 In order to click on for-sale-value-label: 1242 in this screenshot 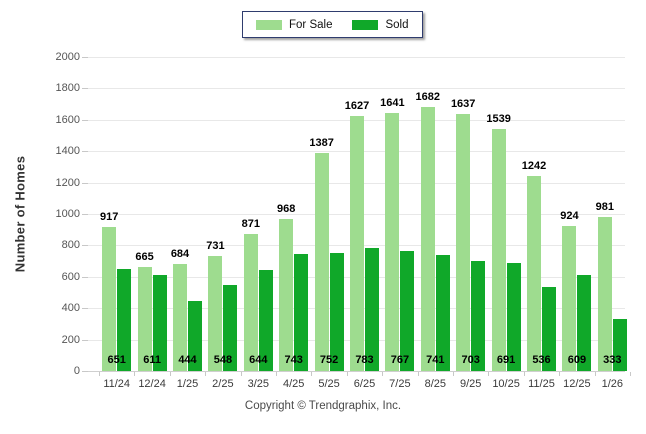, I will do `click(534, 166)`.